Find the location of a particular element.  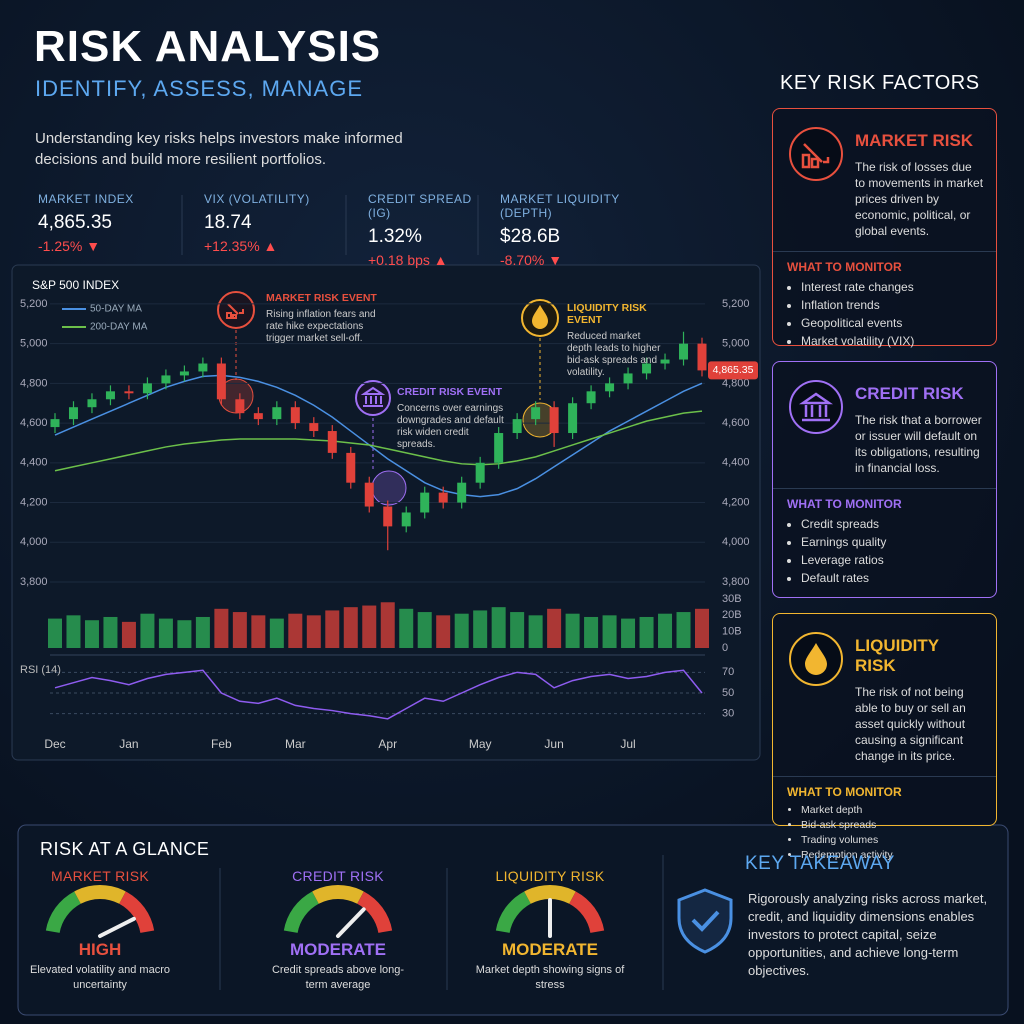

annotation-title: MARKET RISK EVENT is located at coordinates (321, 298).